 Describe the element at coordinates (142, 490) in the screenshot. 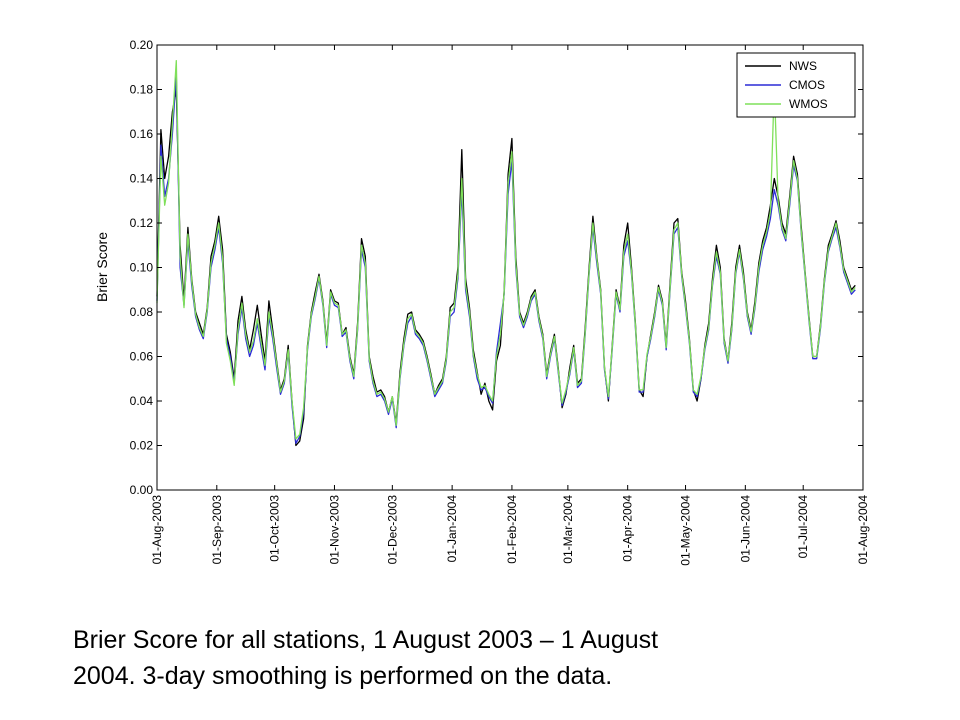

I see `y-tick-label: 0.00` at that location.